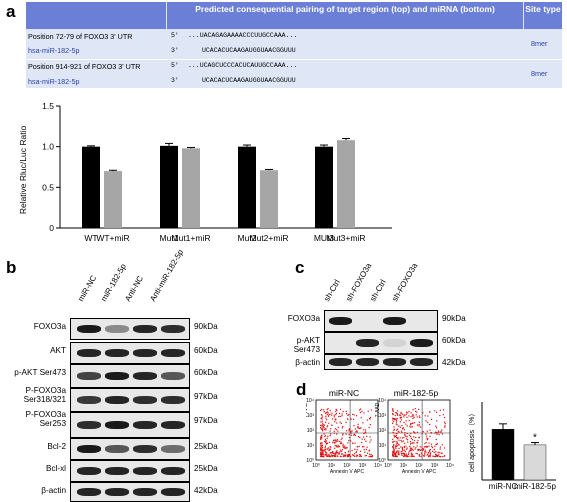 The image size is (567, 502). I want to click on panel-label-b: b, so click(11, 267).